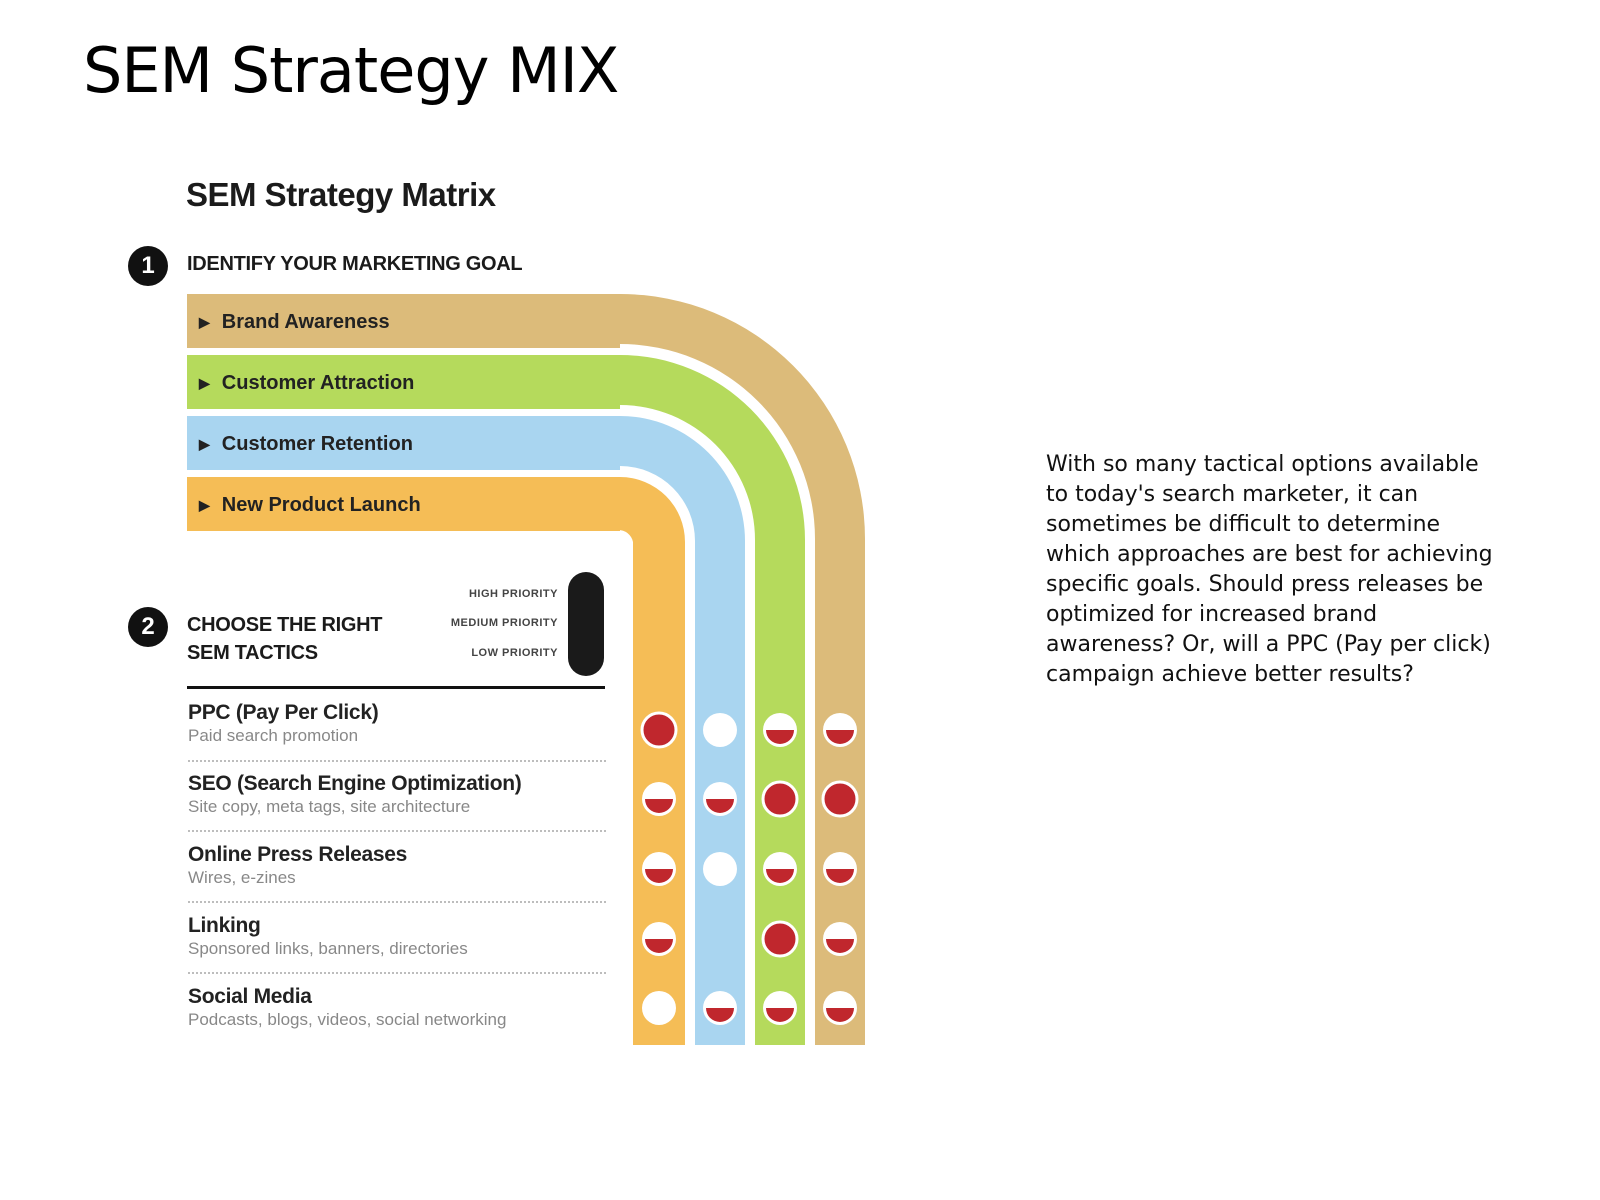 This screenshot has width=1600, height=1200. I want to click on priority-dot-online-customer-attraction, so click(780, 869).